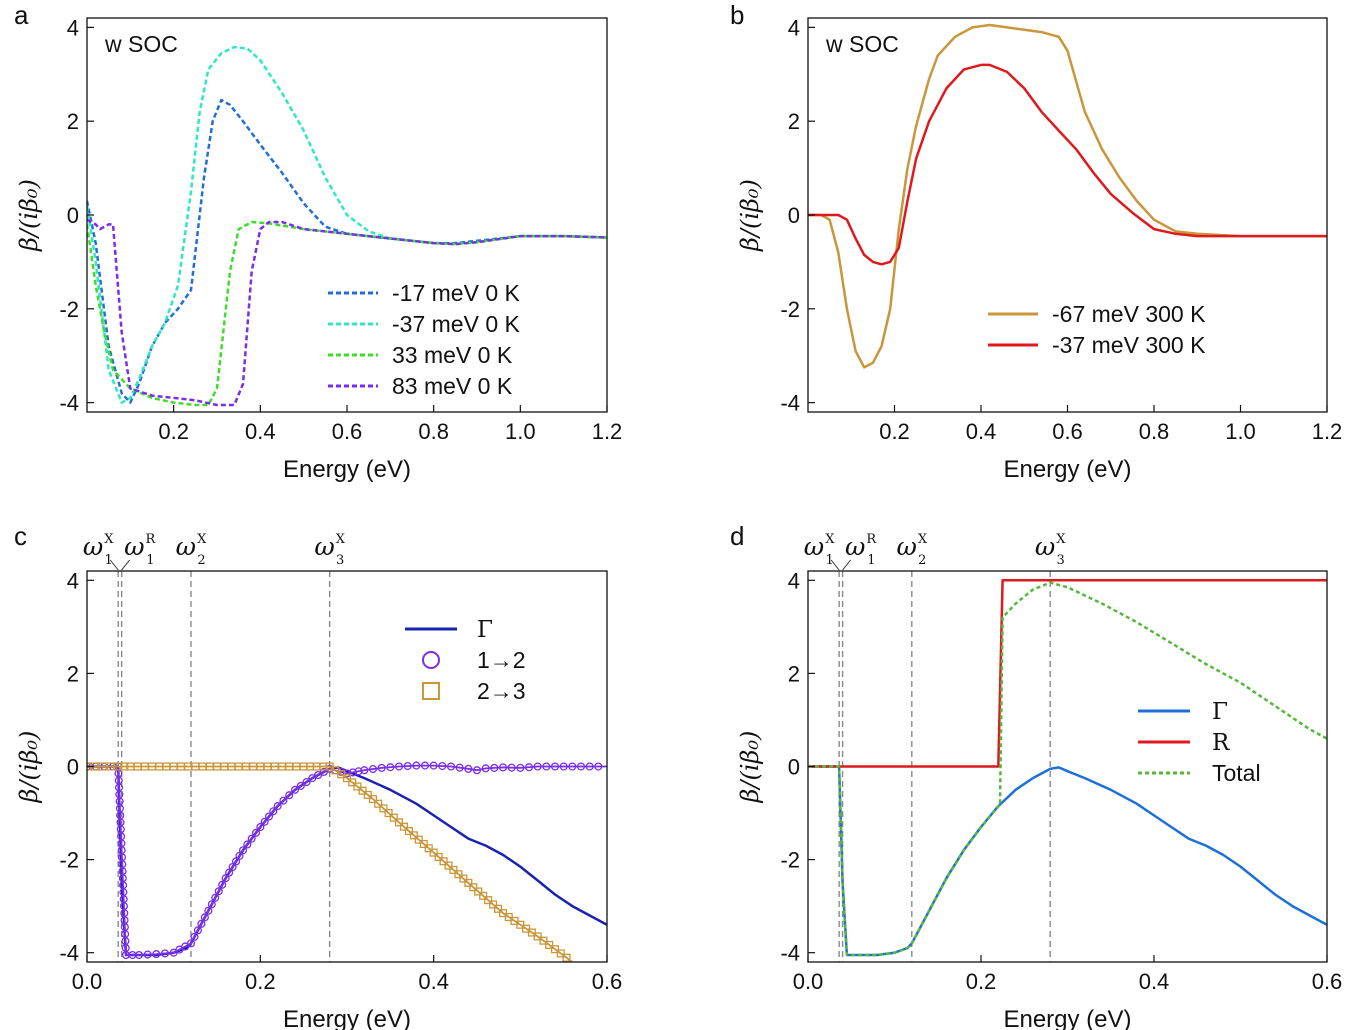 This screenshot has height=1030, width=1347. I want to click on panel-label: d, so click(737, 536).